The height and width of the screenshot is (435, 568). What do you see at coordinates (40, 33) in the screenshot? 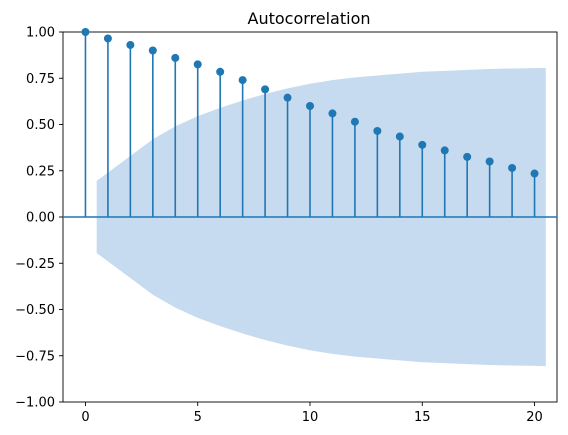
I see `y-tick-label: 1.00` at bounding box center [40, 33].